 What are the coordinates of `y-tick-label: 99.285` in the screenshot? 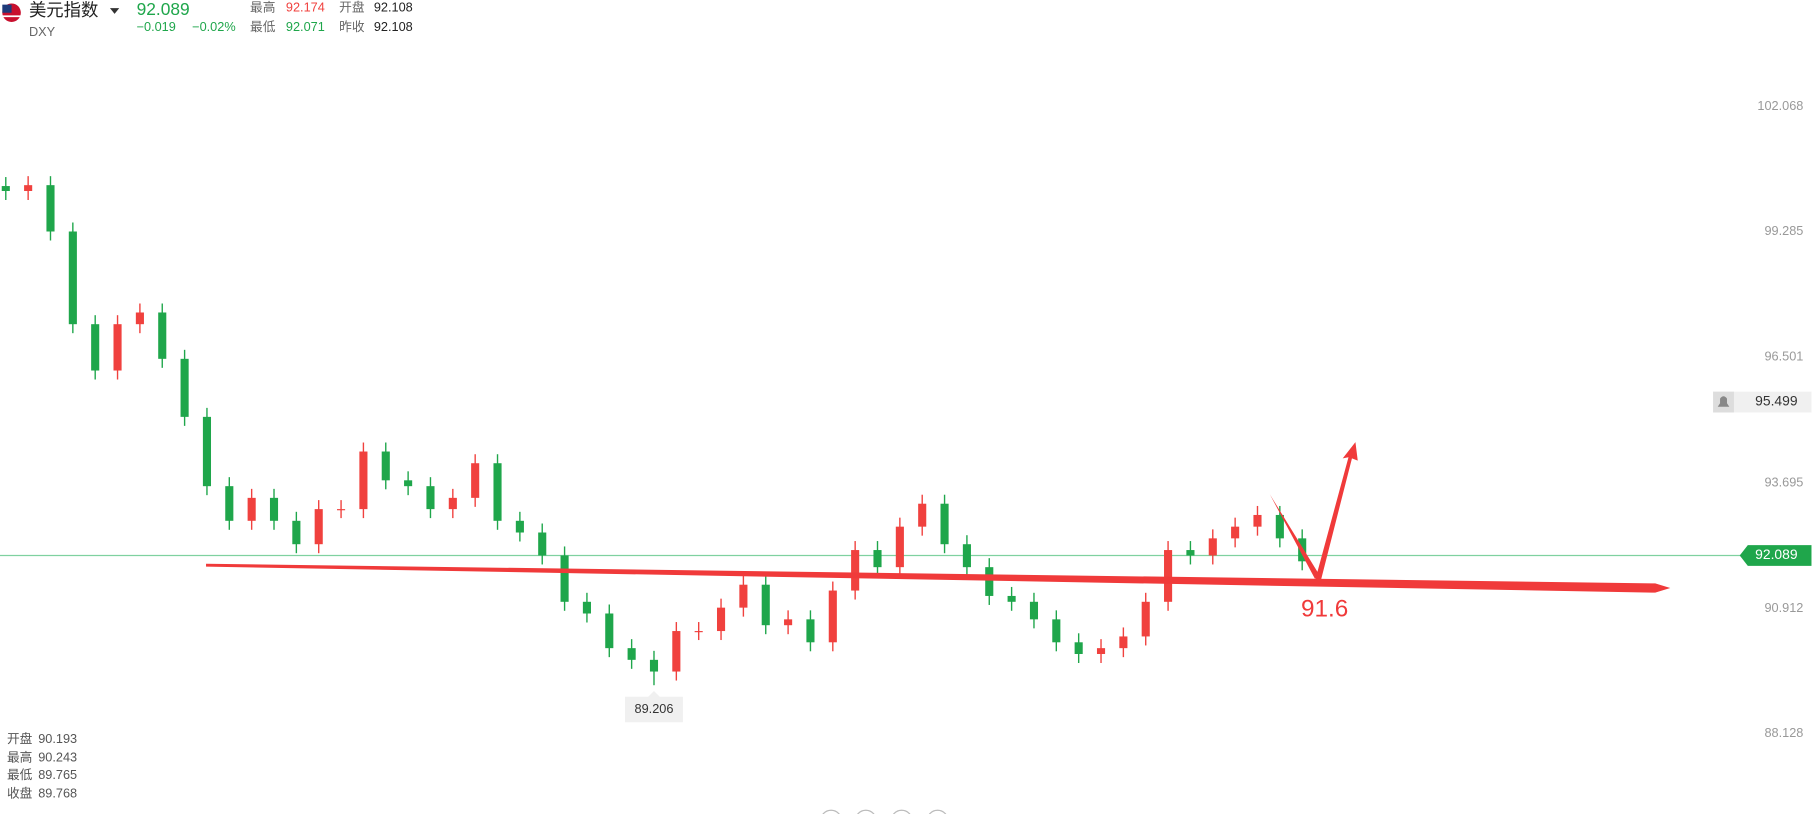 It's located at (1783, 230).